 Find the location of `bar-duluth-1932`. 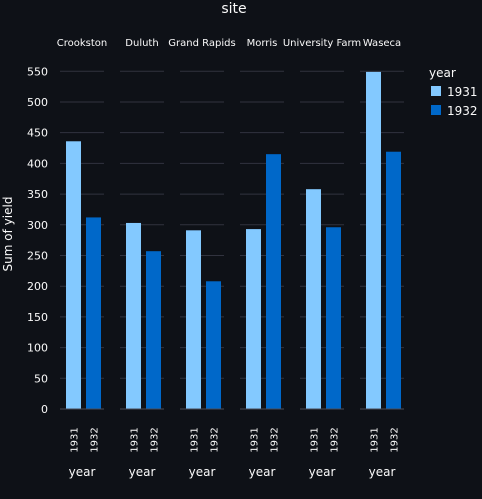

bar-duluth-1932 is located at coordinates (153, 330).